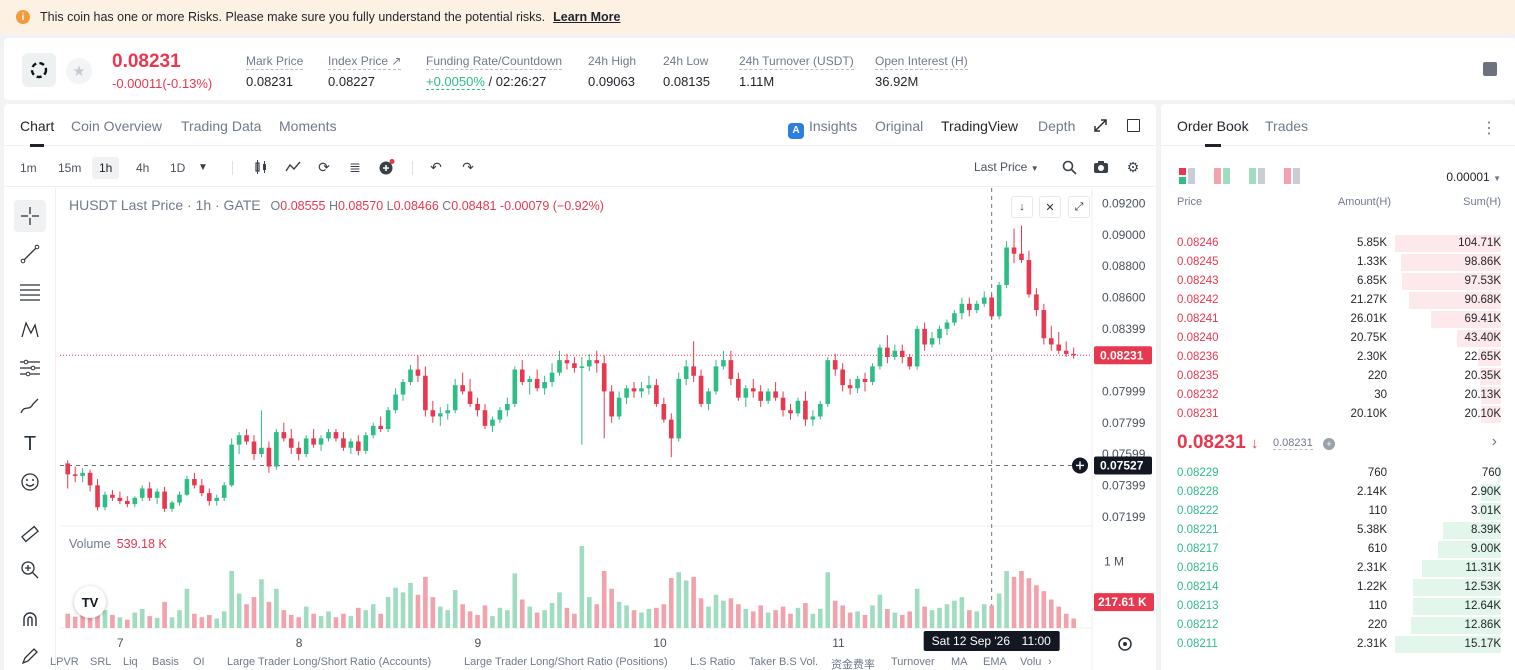 This screenshot has height=670, width=1515. Describe the element at coordinates (165, 662) in the screenshot. I see `indicator-basis: Basis` at that location.